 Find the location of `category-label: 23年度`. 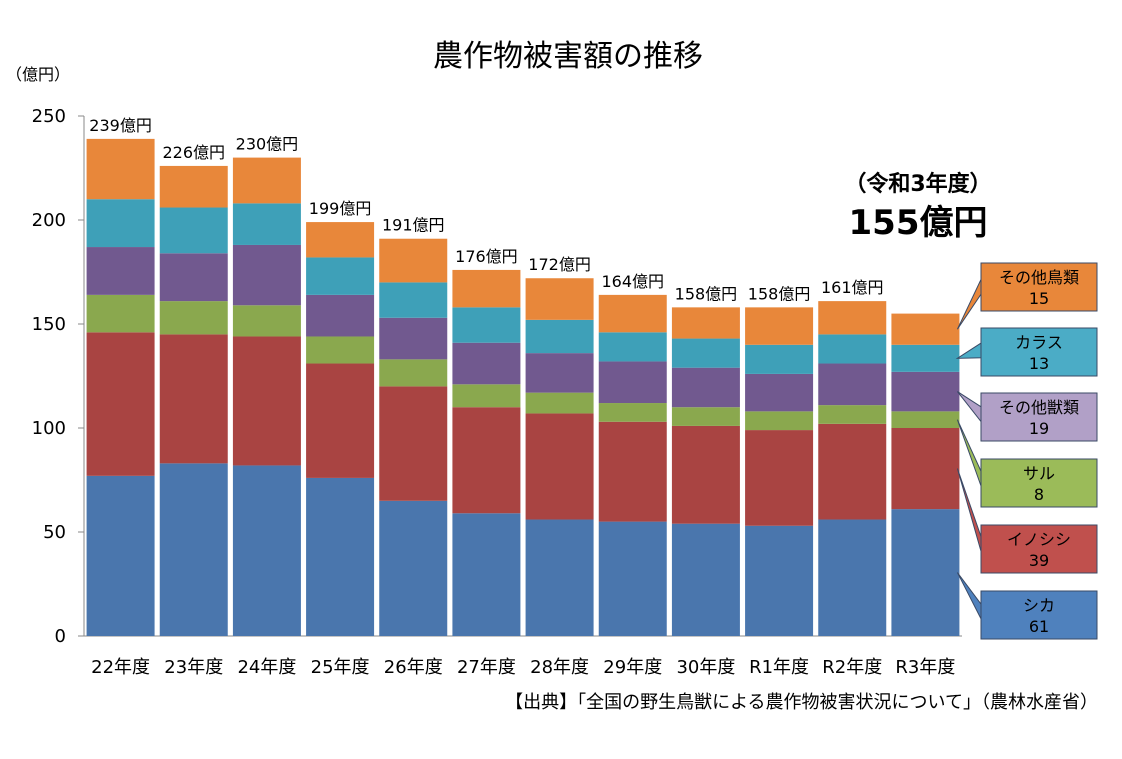

category-label: 23年度 is located at coordinates (193, 667).